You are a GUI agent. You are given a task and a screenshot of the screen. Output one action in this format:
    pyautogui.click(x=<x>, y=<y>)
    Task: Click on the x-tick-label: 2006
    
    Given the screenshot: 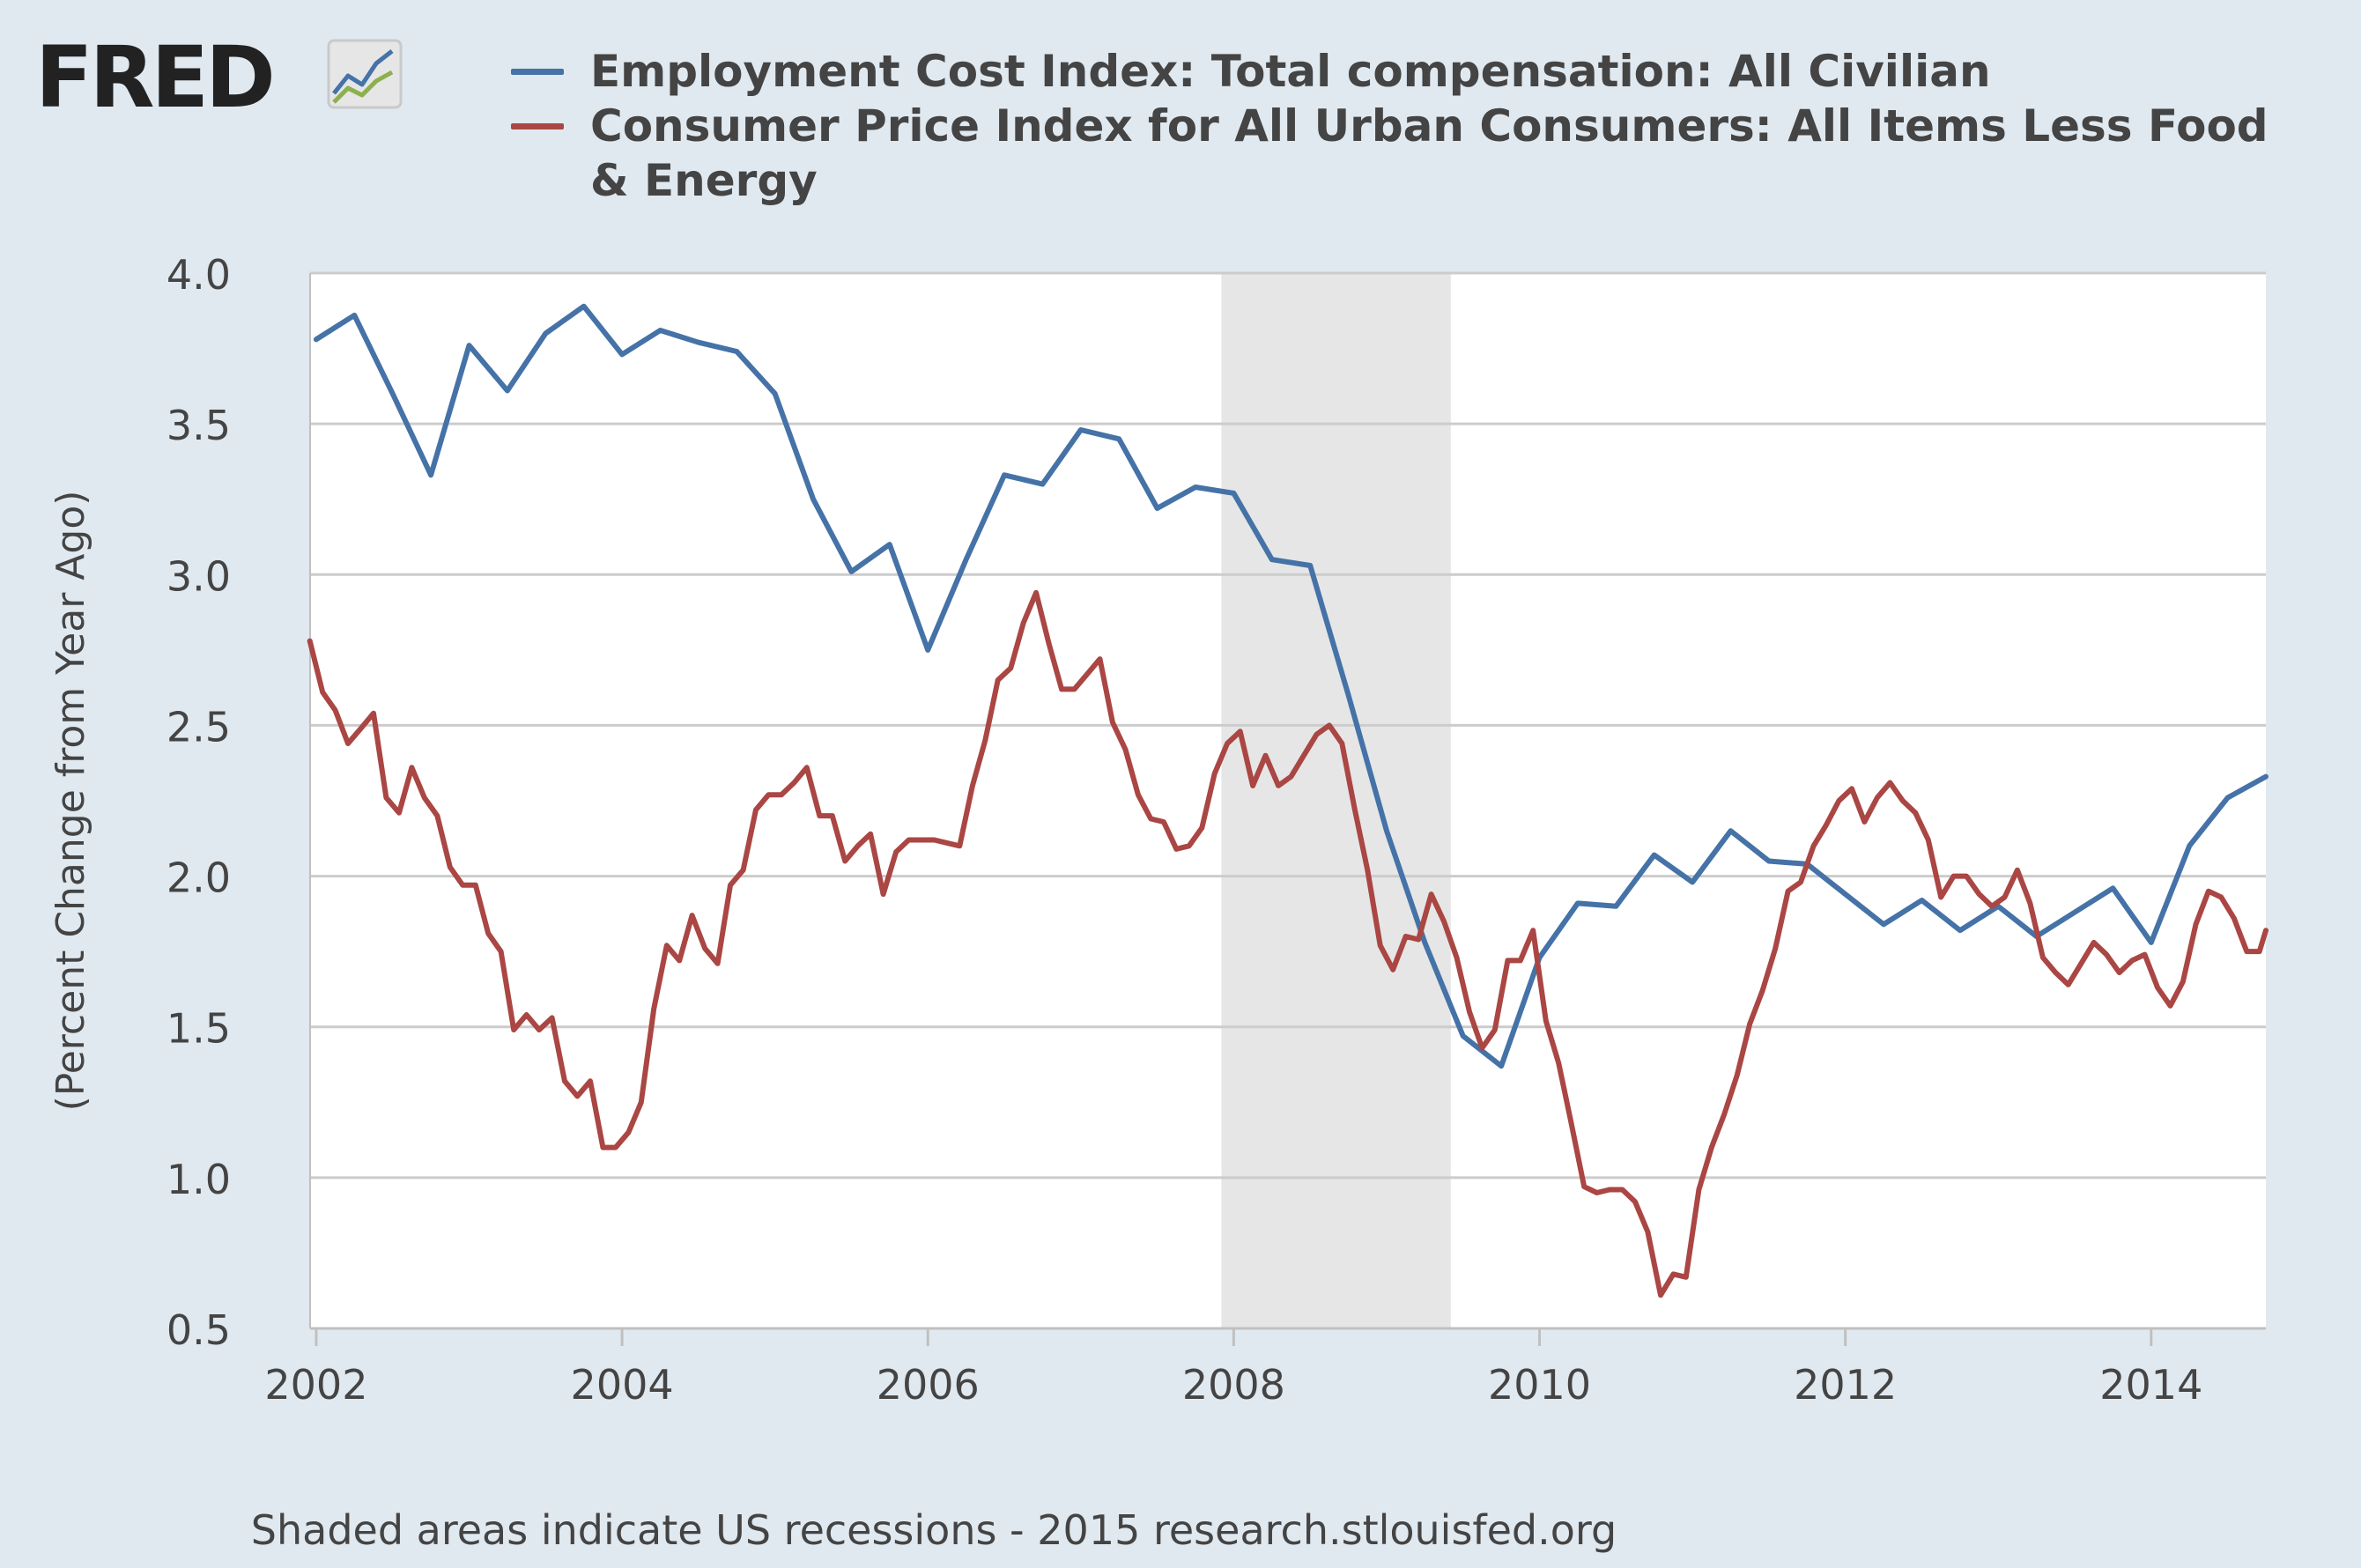 What is the action you would take?
    pyautogui.click(x=928, y=1385)
    